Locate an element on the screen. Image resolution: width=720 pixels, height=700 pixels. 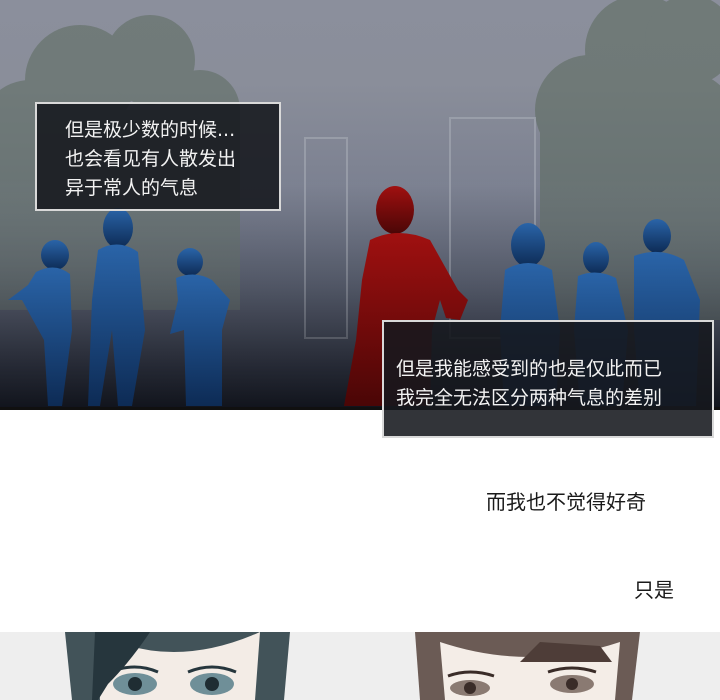
character-right-face is located at coordinates (527, 666).